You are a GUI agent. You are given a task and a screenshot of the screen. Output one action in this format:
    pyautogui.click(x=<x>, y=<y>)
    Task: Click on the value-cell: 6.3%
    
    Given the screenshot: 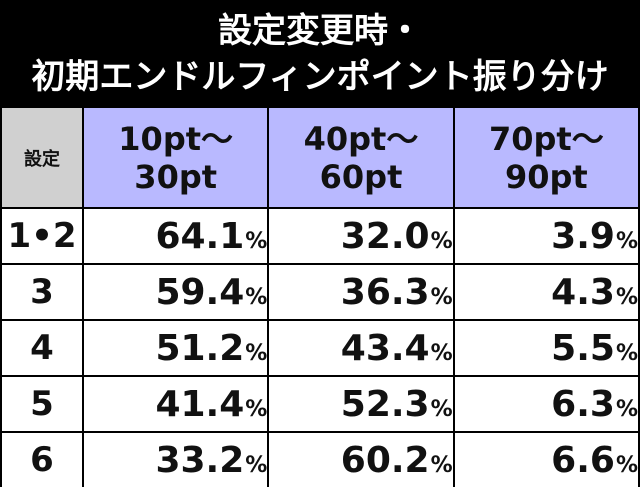 What is the action you would take?
    pyautogui.click(x=546, y=404)
    